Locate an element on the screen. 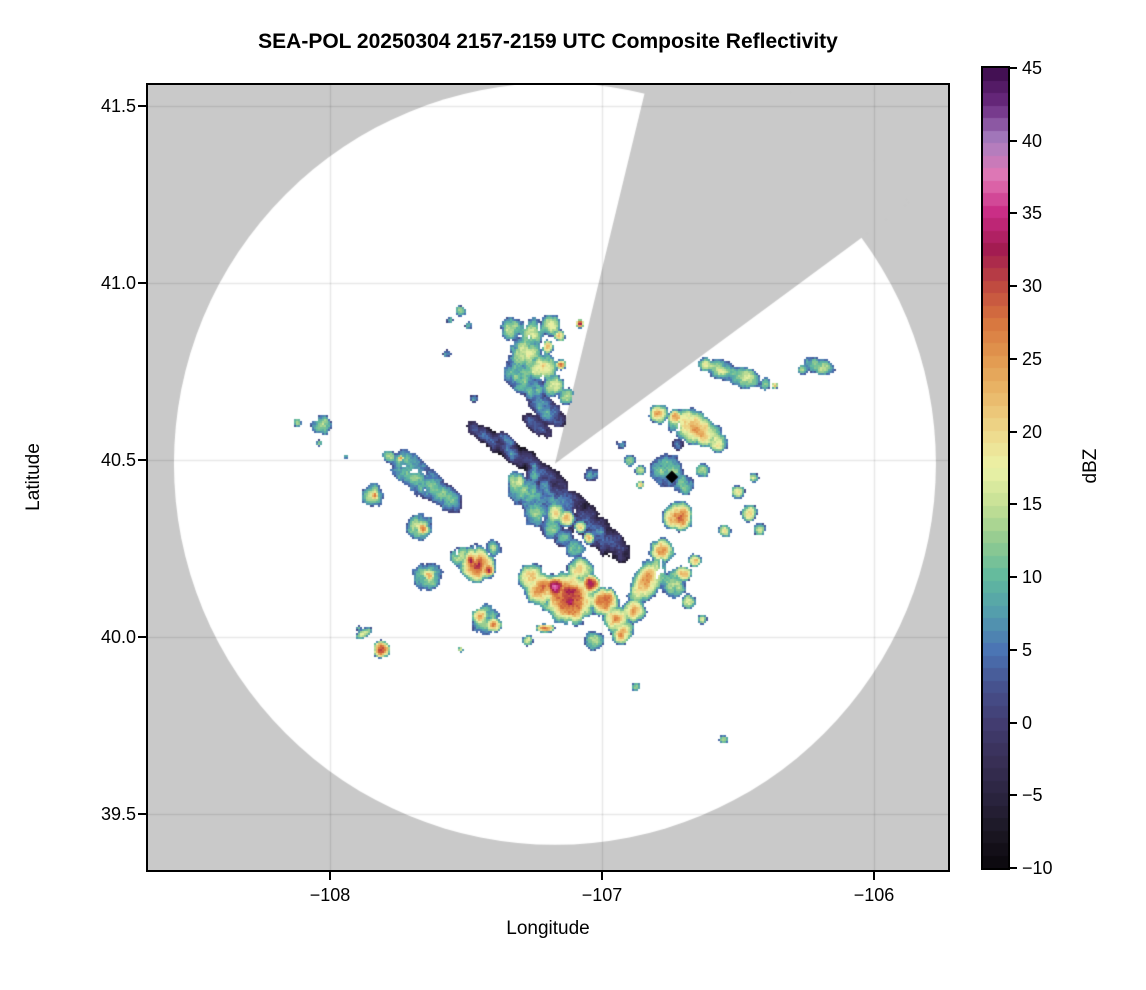  colorbar-tick-label: 10 is located at coordinates (1032, 577).